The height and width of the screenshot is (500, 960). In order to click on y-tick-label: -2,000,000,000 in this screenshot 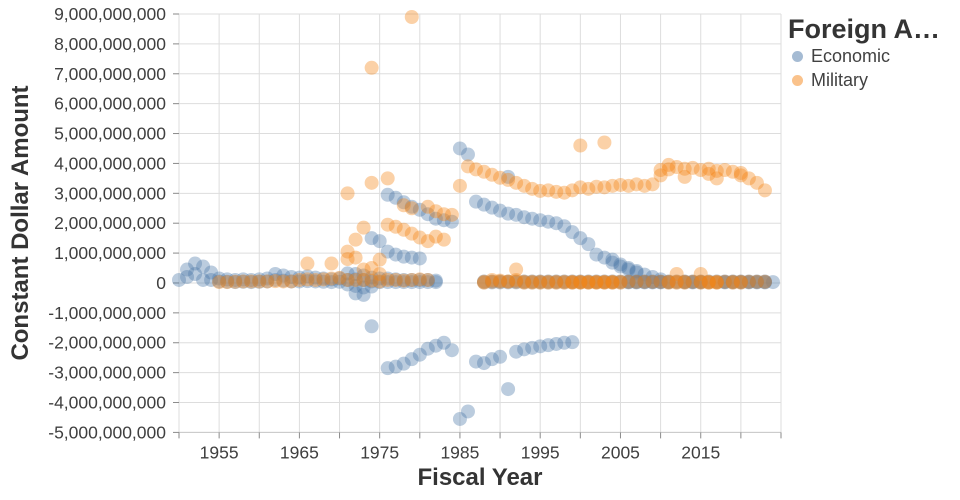, I will do `click(107, 343)`.